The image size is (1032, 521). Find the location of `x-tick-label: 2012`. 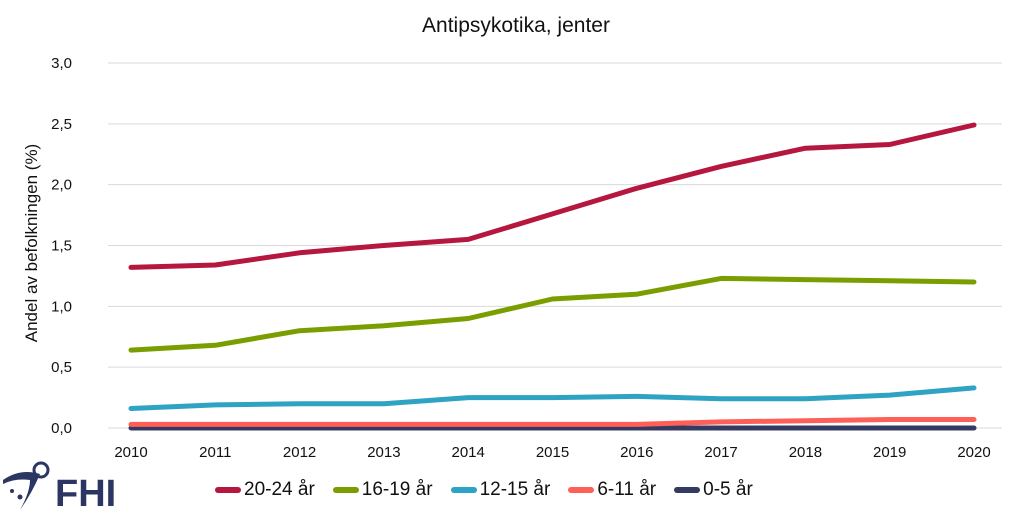

x-tick-label: 2012 is located at coordinates (299, 452).